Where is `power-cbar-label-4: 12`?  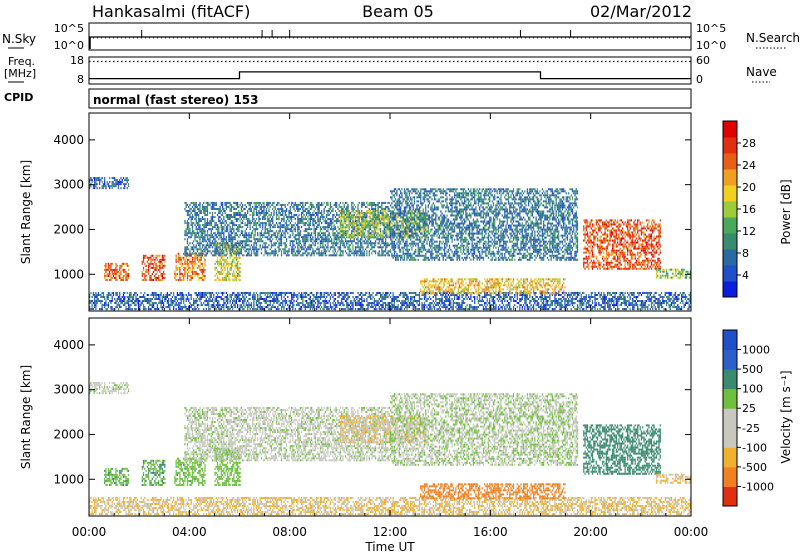
power-cbar-label-4: 12 is located at coordinates (749, 231).